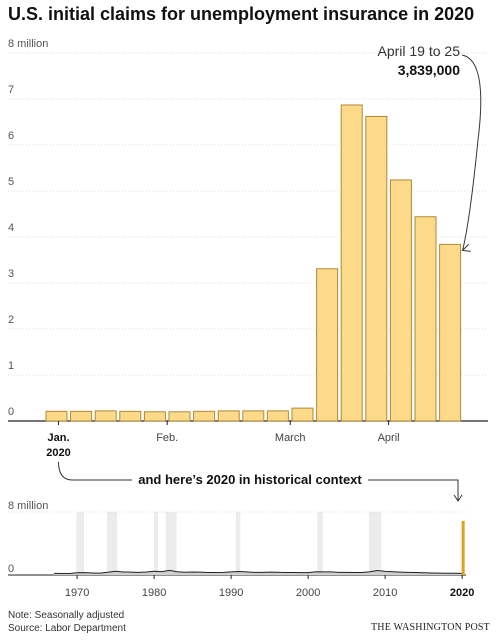  What do you see at coordinates (428, 70) in the screenshot?
I see `annotation-value: 3,839,000` at bounding box center [428, 70].